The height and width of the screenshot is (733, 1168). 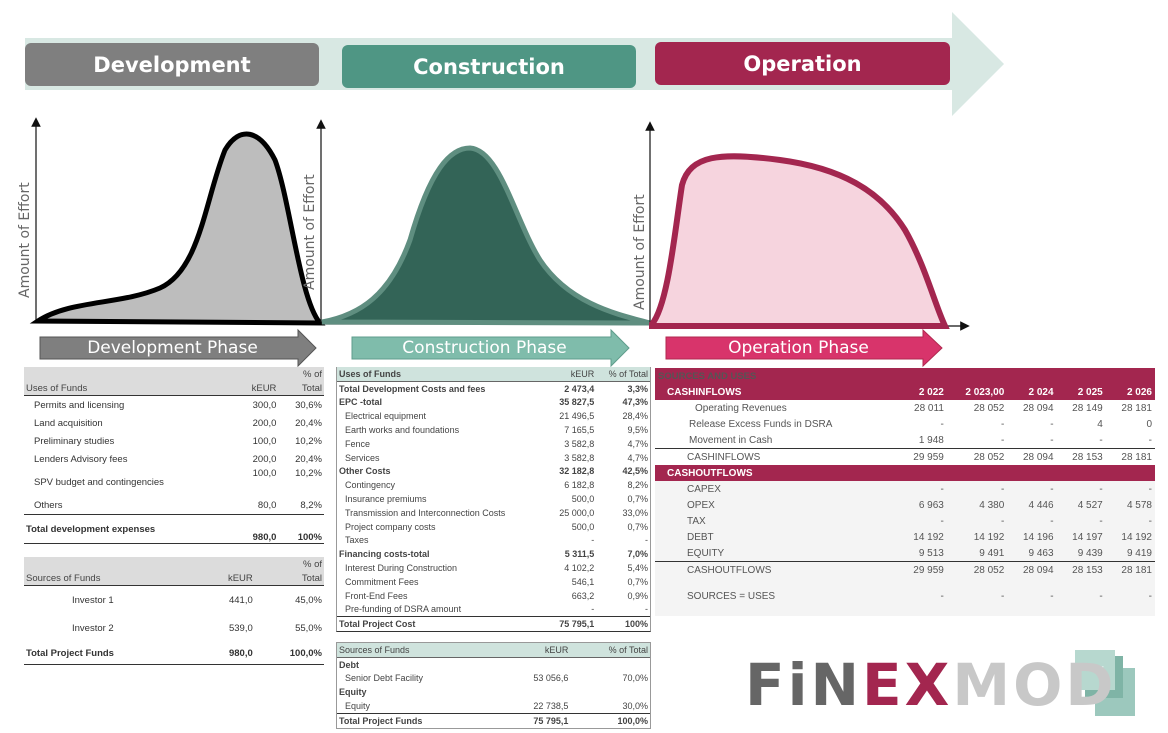 I want to click on sources-title: Sources of Funds, so click(x=112, y=578).